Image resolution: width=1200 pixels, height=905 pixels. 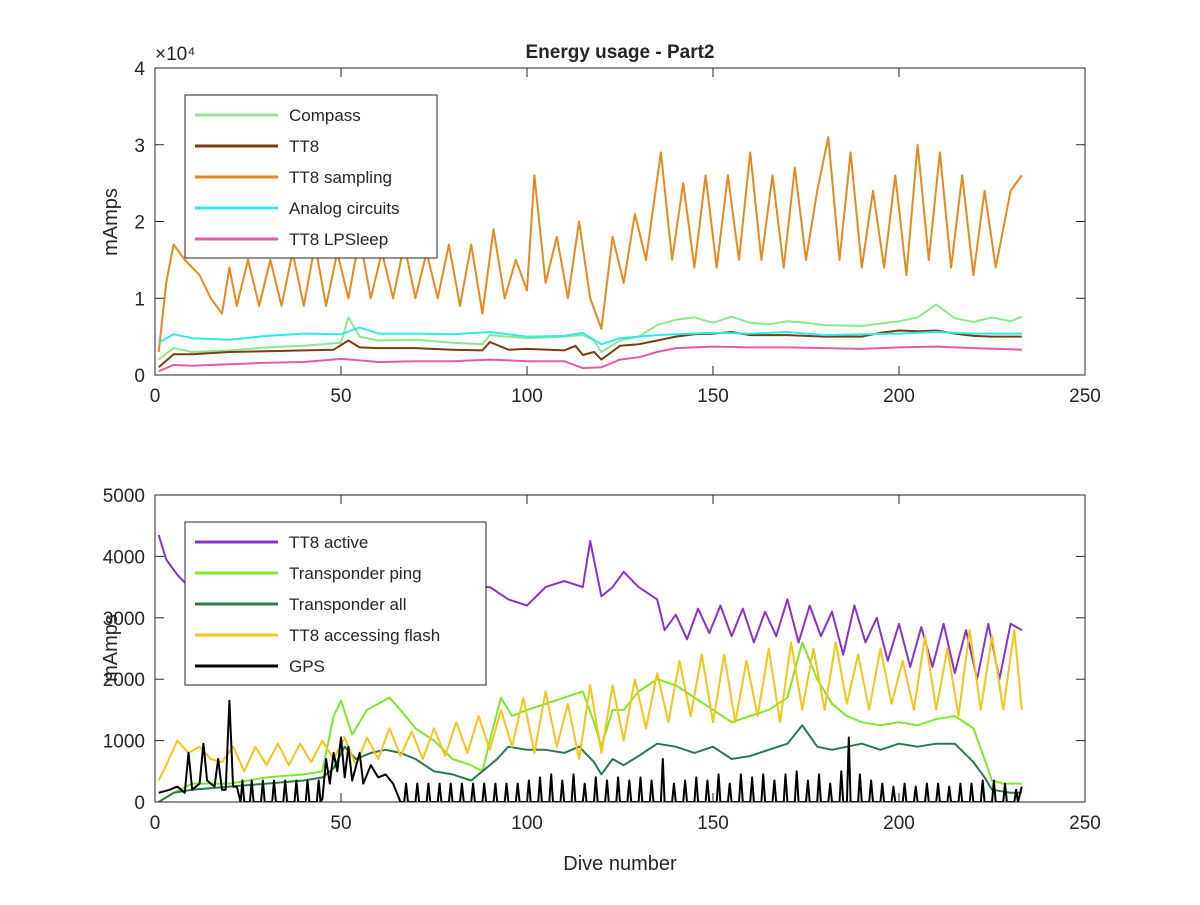 I want to click on y-tick-label: 3000, so click(x=124, y=619).